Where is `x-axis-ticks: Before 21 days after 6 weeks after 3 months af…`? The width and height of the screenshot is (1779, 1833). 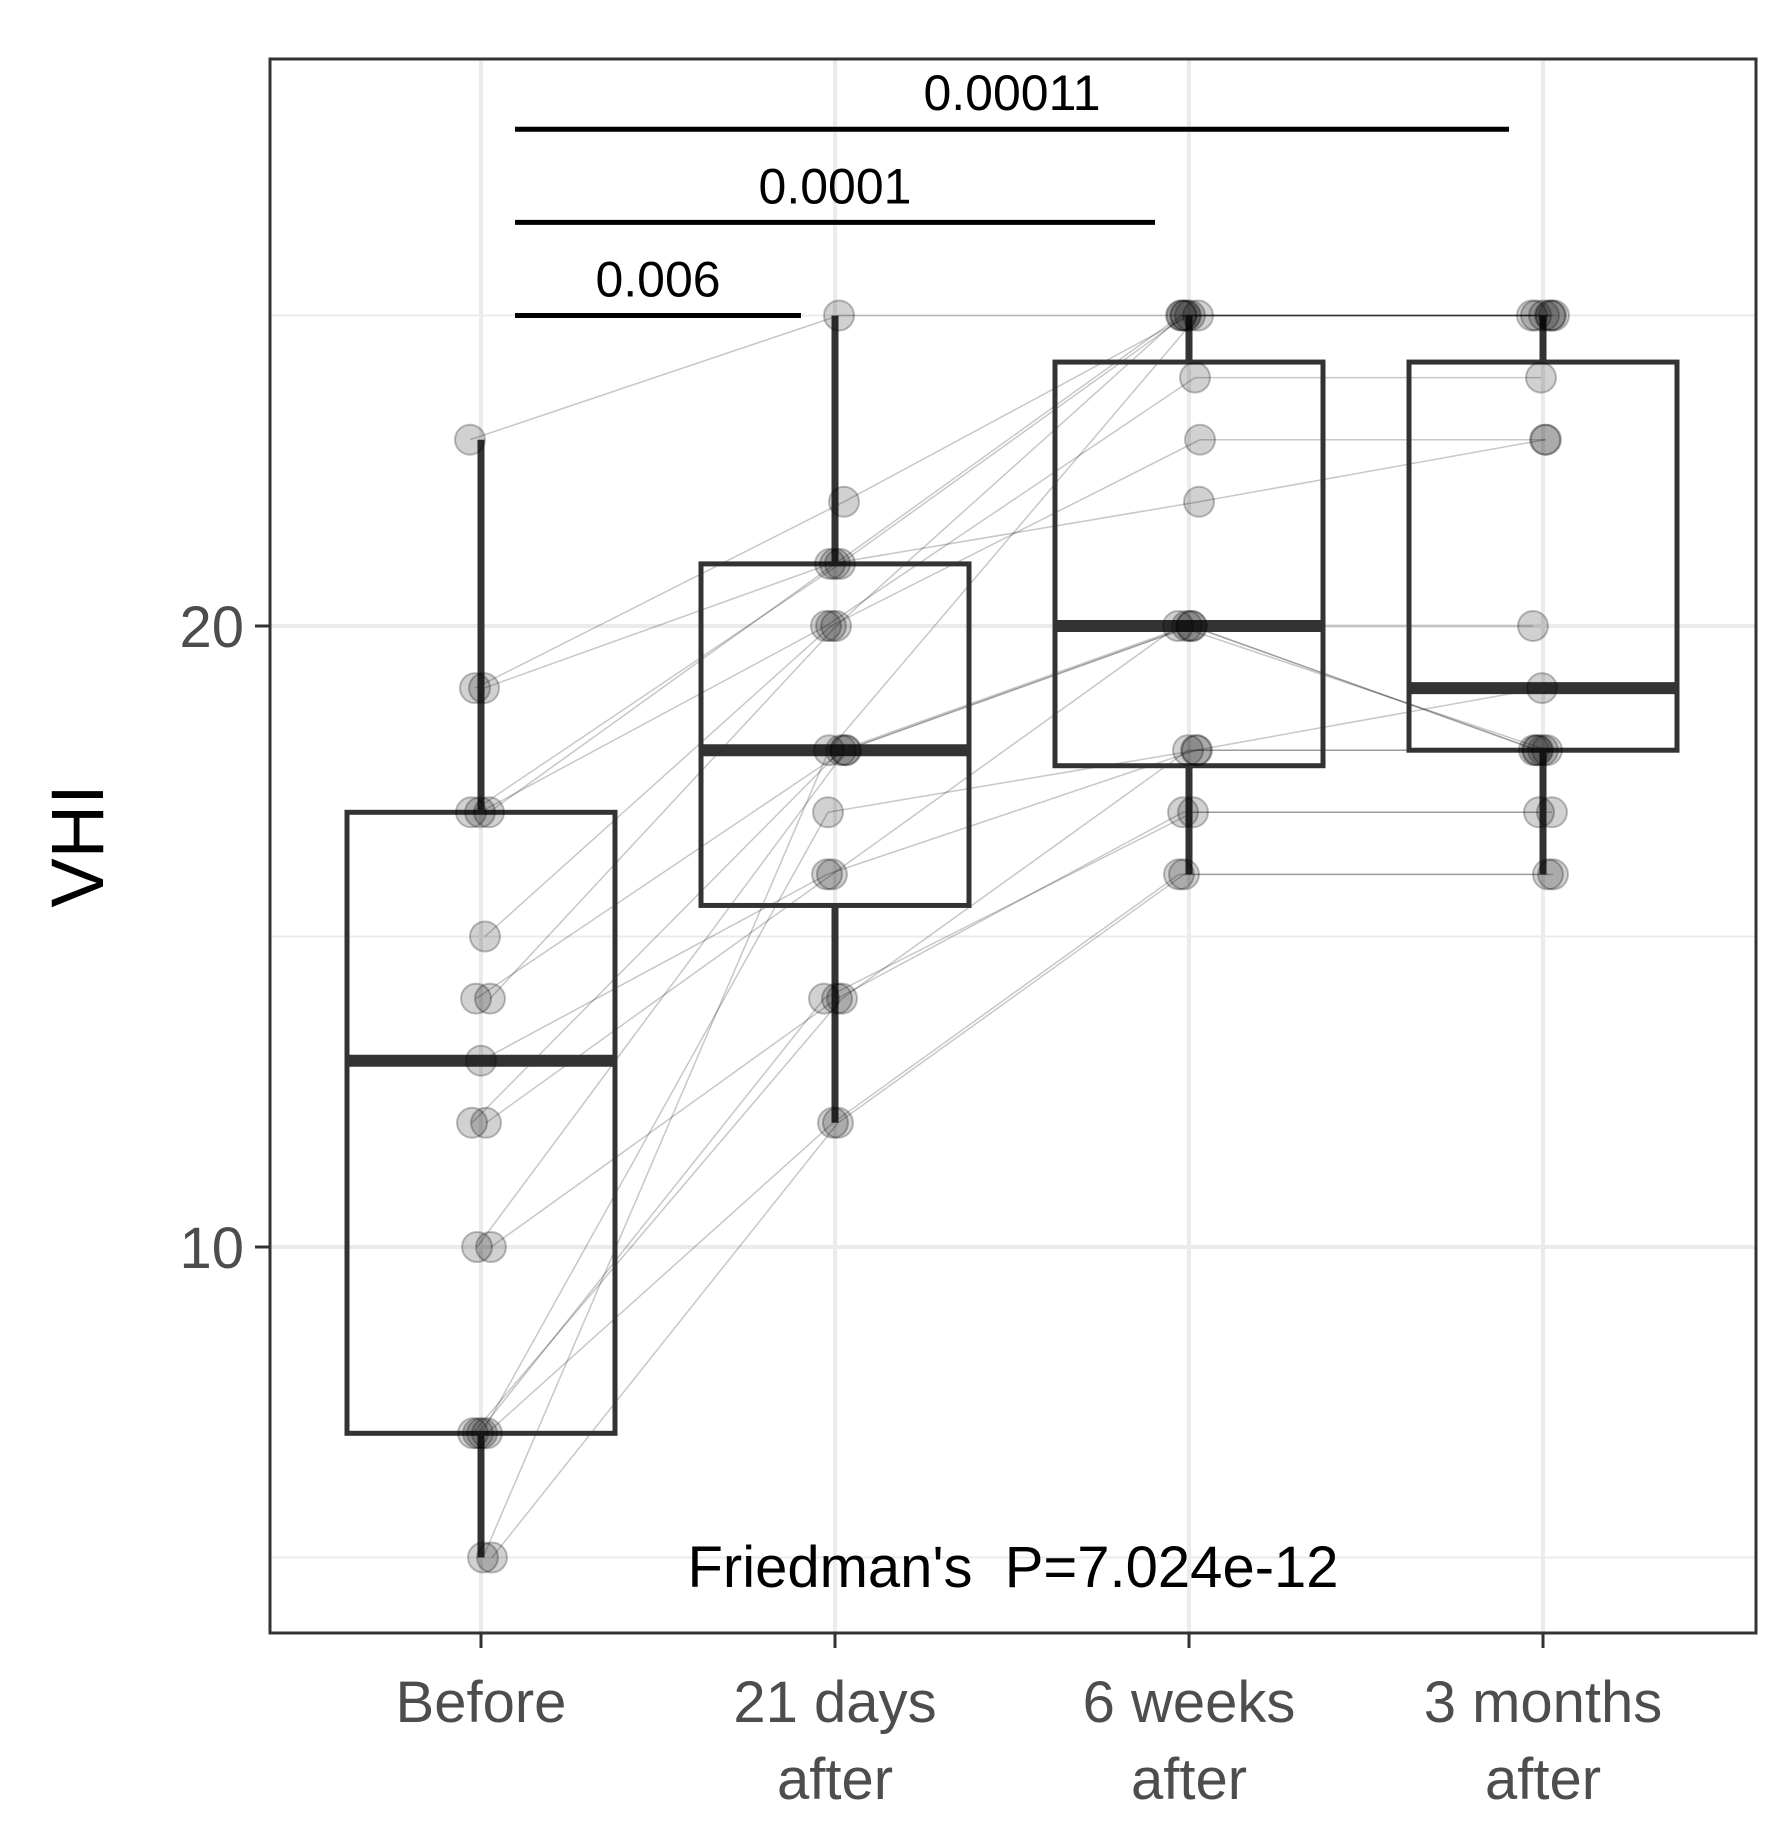
x-axis-ticks: Before 21 days after 6 weeks after 3 months af… is located at coordinates (1029, 1722).